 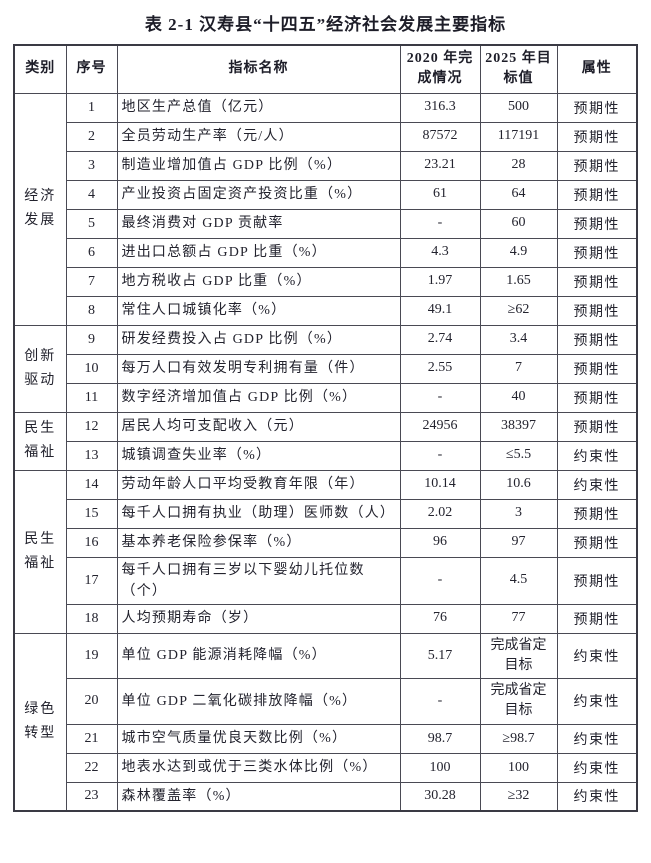 I want to click on row-number-cell: 6, so click(x=91, y=252).